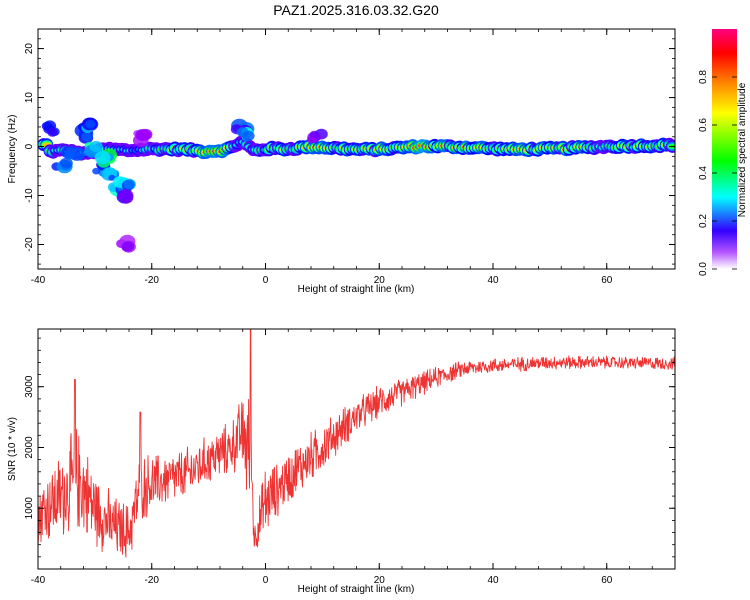 The height and width of the screenshot is (600, 750). I want to click on snr-xtick-label: -40, so click(38, 580).